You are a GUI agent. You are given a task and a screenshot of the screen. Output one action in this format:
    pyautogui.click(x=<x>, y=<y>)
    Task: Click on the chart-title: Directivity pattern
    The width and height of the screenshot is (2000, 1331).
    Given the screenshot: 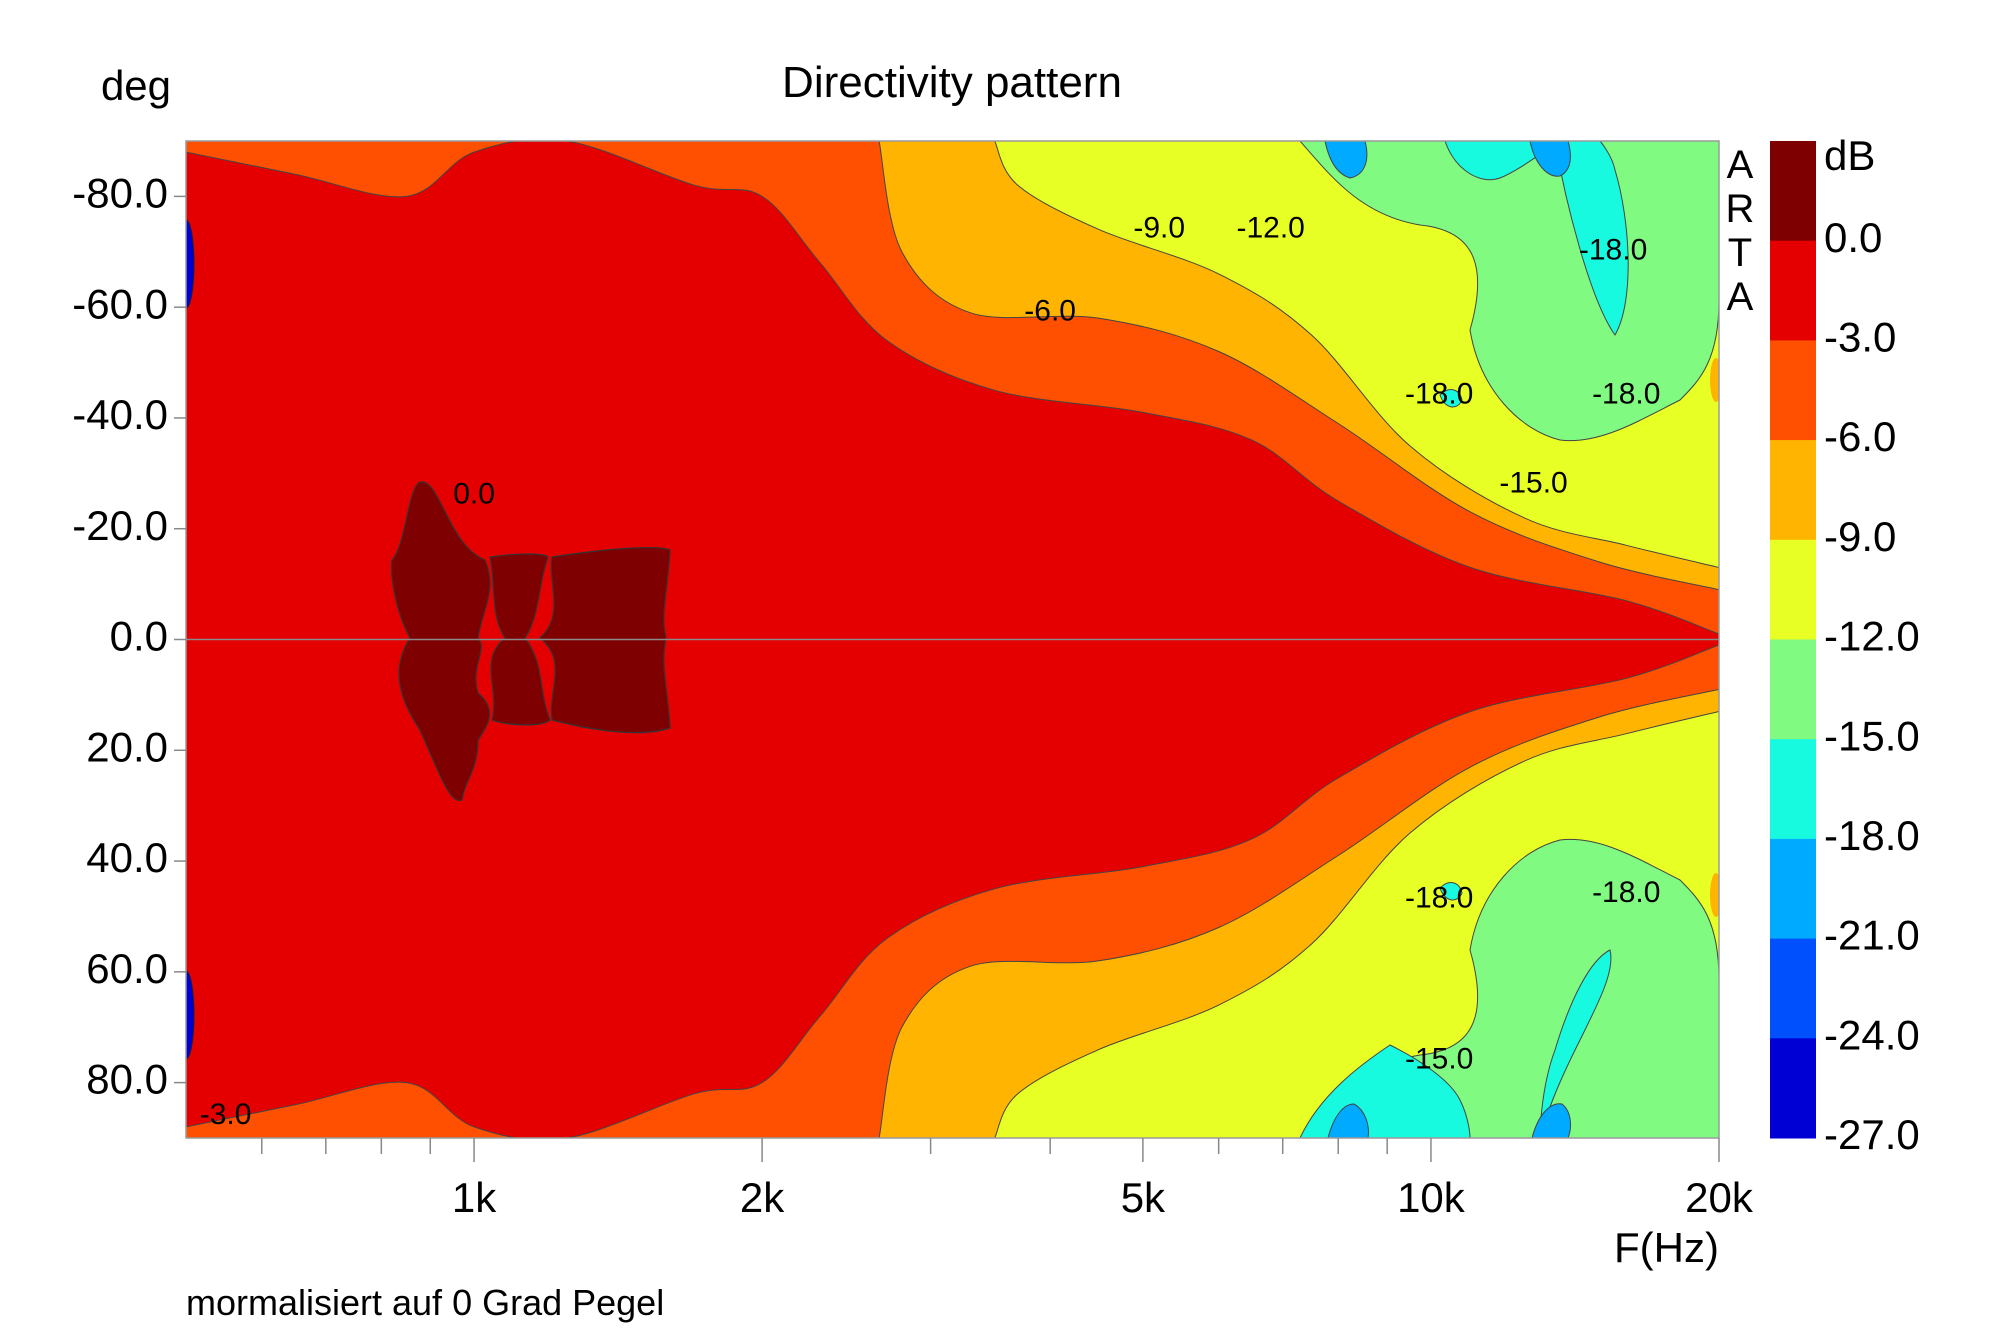 What is the action you would take?
    pyautogui.click(x=952, y=82)
    